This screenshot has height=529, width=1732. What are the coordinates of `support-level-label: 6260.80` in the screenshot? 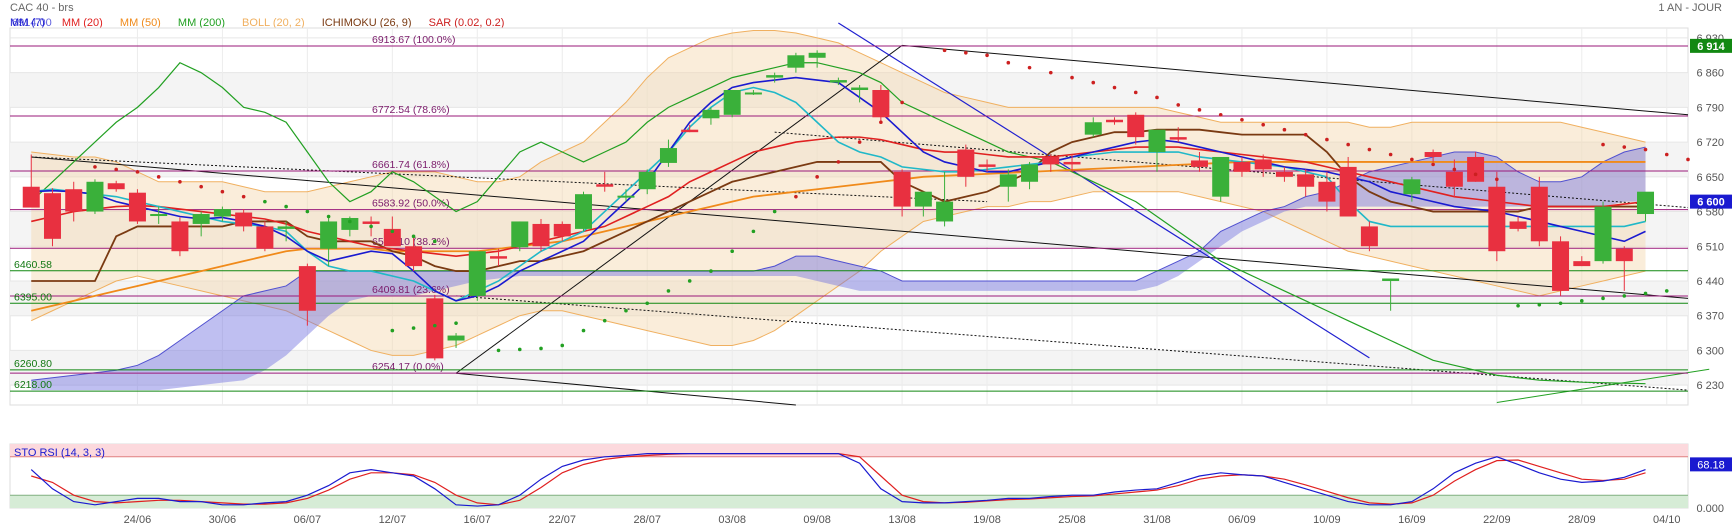 It's located at (33, 364).